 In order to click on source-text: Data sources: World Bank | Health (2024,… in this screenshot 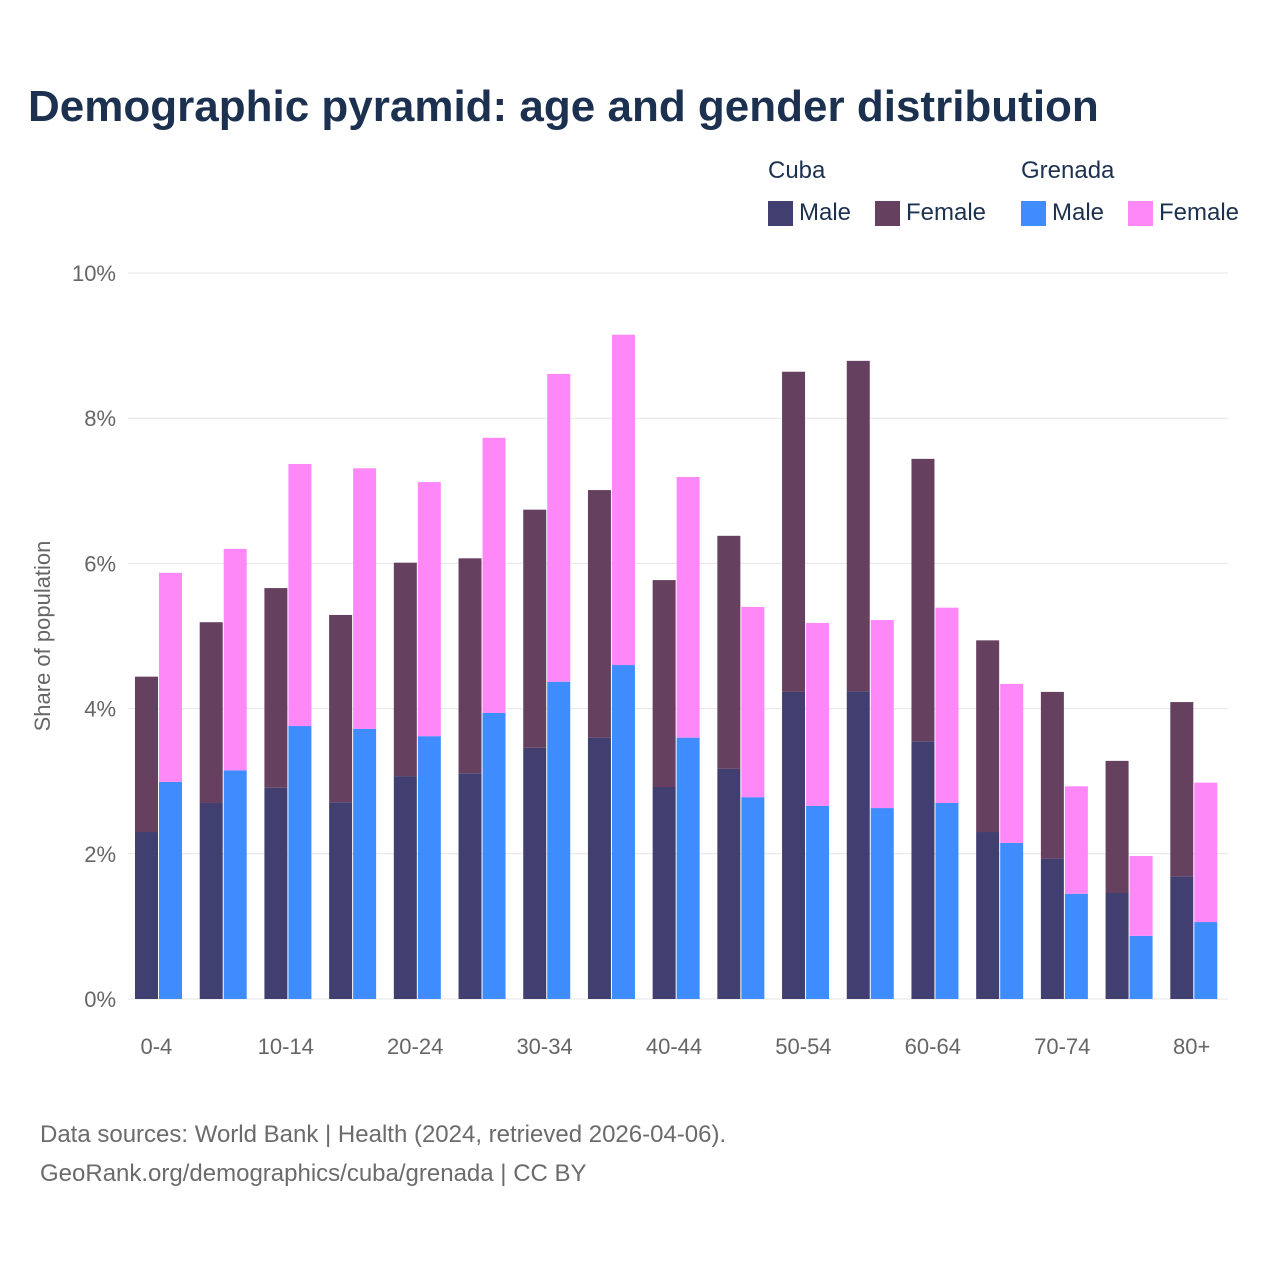, I will do `click(383, 1134)`.